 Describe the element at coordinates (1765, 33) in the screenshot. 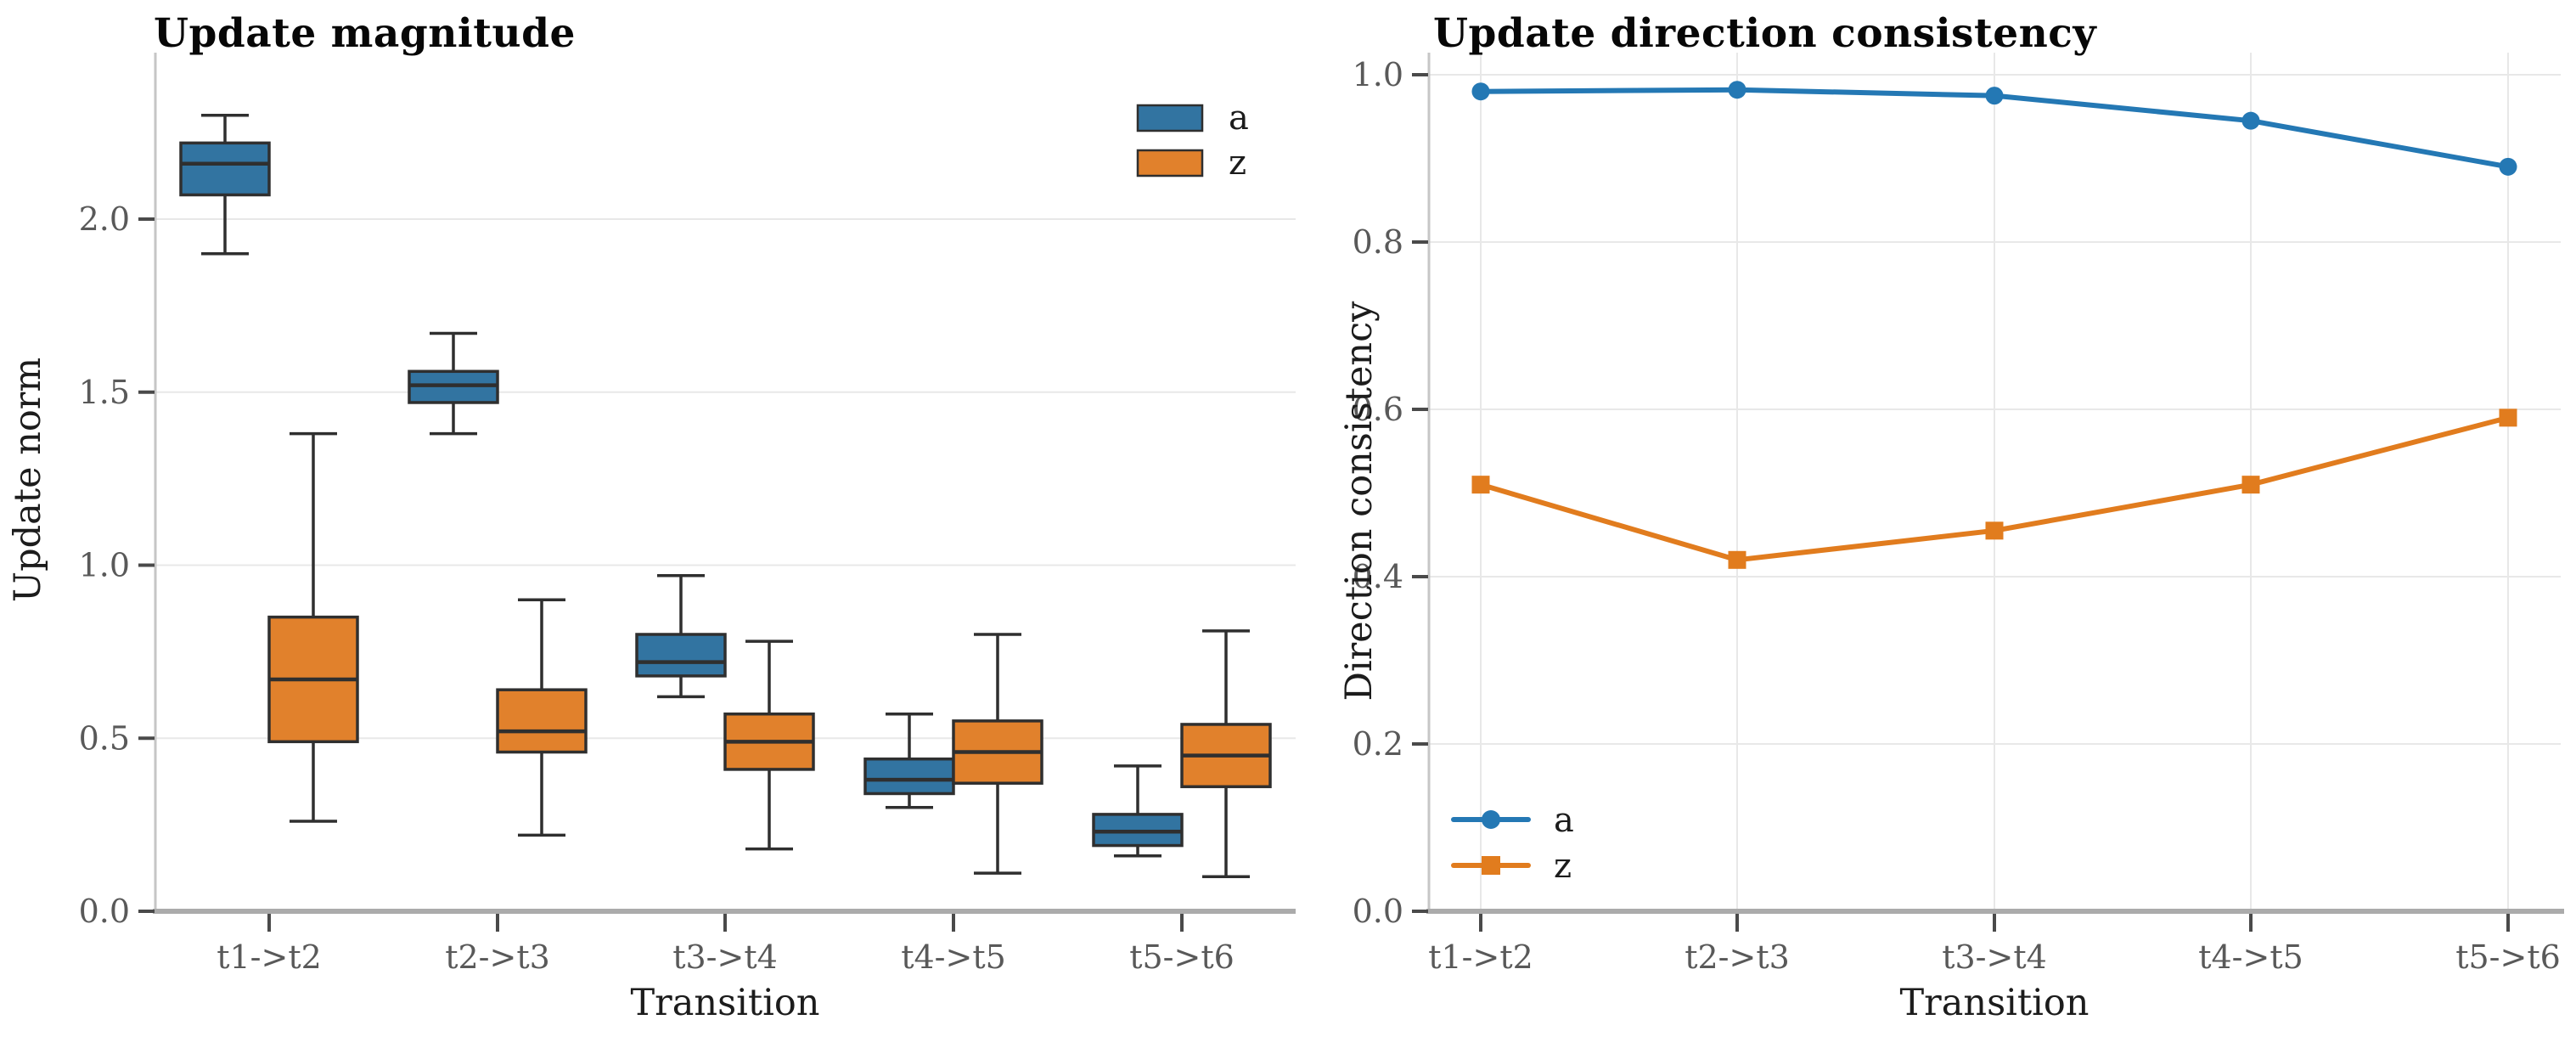

I see `right-chart-title: Update direction consistency` at that location.